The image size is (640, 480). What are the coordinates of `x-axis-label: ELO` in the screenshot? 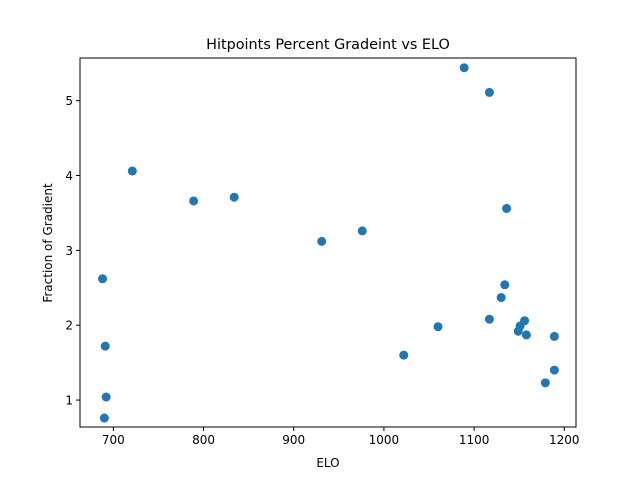 It's located at (327, 463).